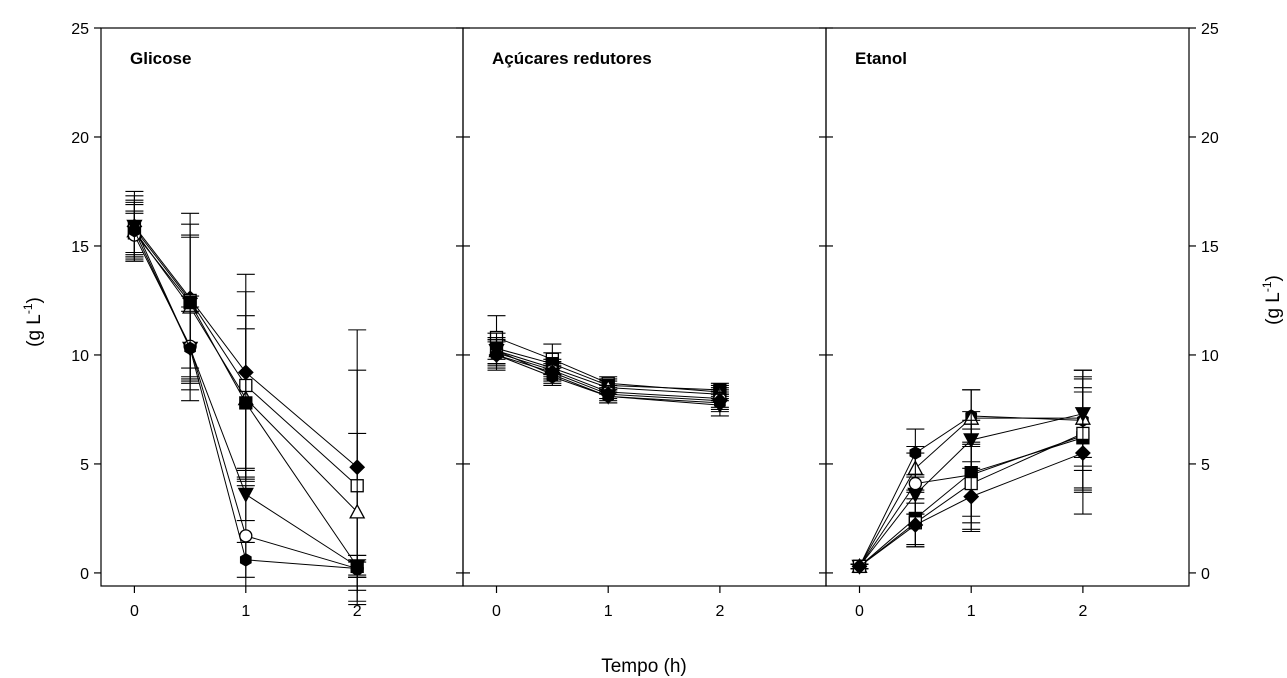  Describe the element at coordinates (80, 138) in the screenshot. I see `y-tick-label-left: 20` at that location.